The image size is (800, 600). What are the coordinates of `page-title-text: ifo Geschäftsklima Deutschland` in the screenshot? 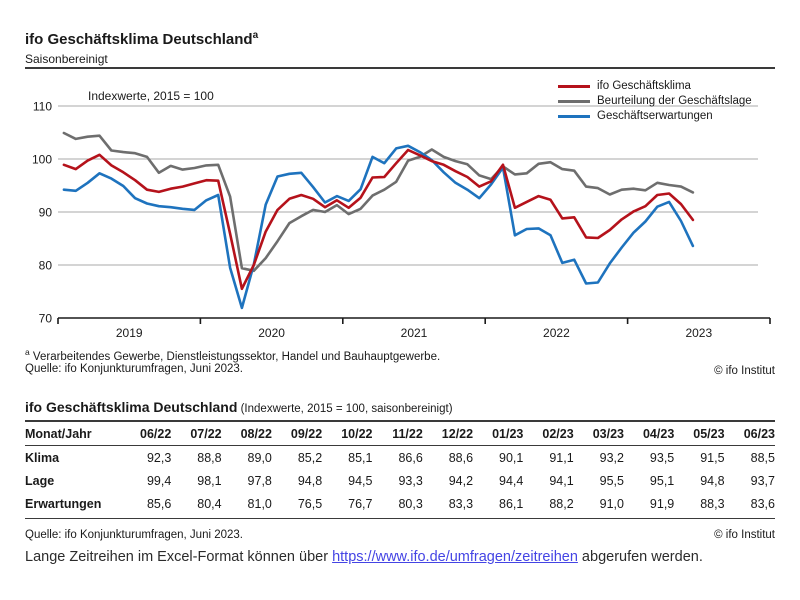 It's located at (139, 39).